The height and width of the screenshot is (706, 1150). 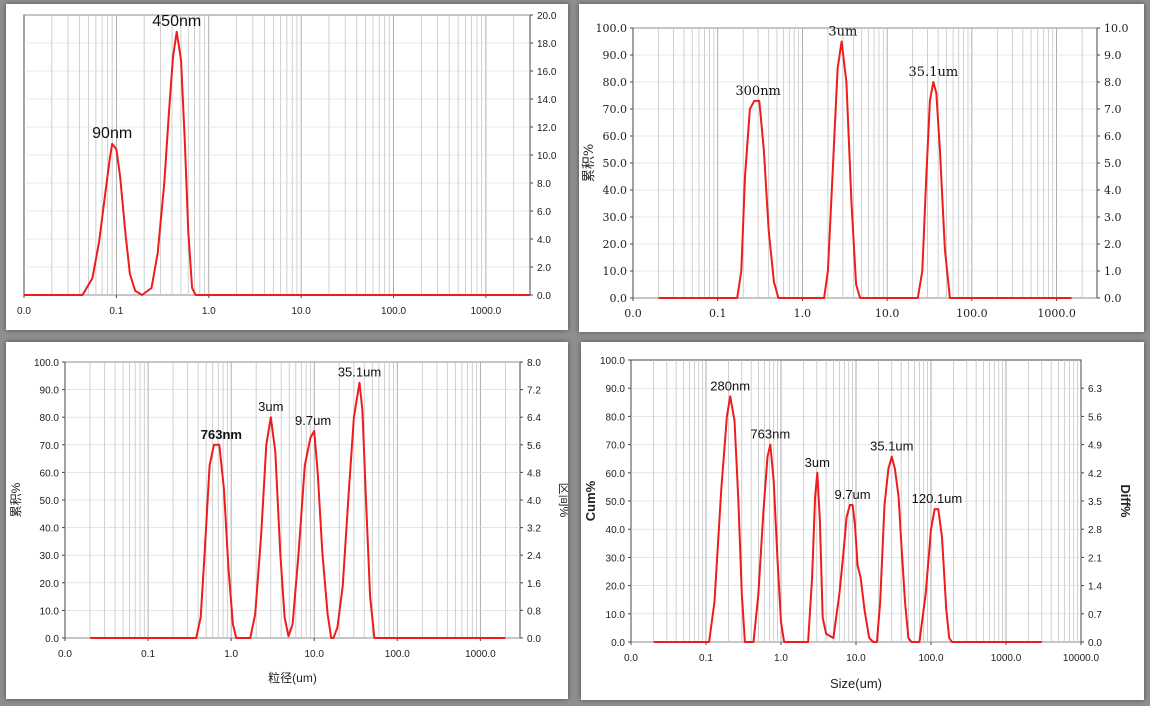 What do you see at coordinates (856, 683) in the screenshot?
I see `x-axis-title: Size(um)` at bounding box center [856, 683].